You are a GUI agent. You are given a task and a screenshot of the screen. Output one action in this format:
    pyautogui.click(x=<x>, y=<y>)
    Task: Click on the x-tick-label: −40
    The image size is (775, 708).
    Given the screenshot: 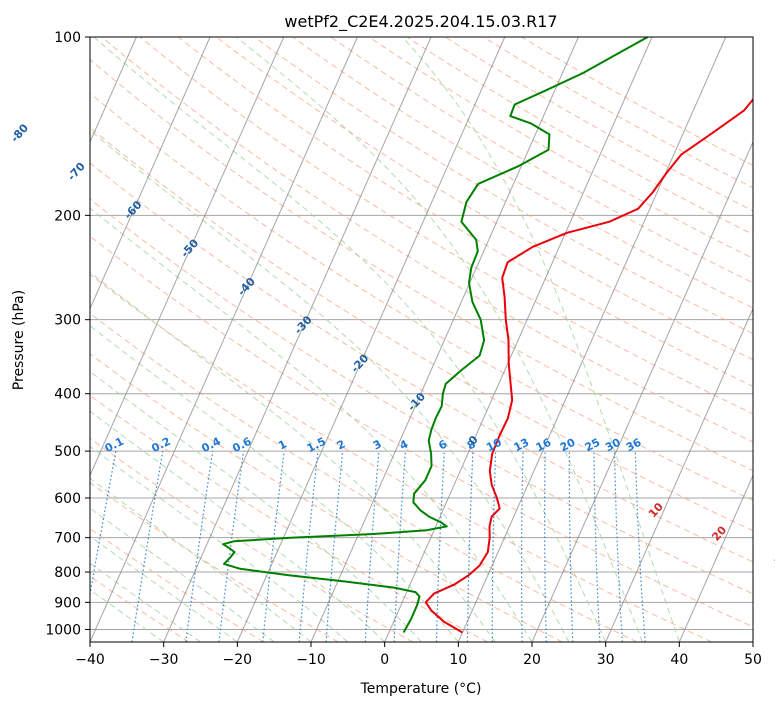 What is the action you would take?
    pyautogui.click(x=90, y=660)
    